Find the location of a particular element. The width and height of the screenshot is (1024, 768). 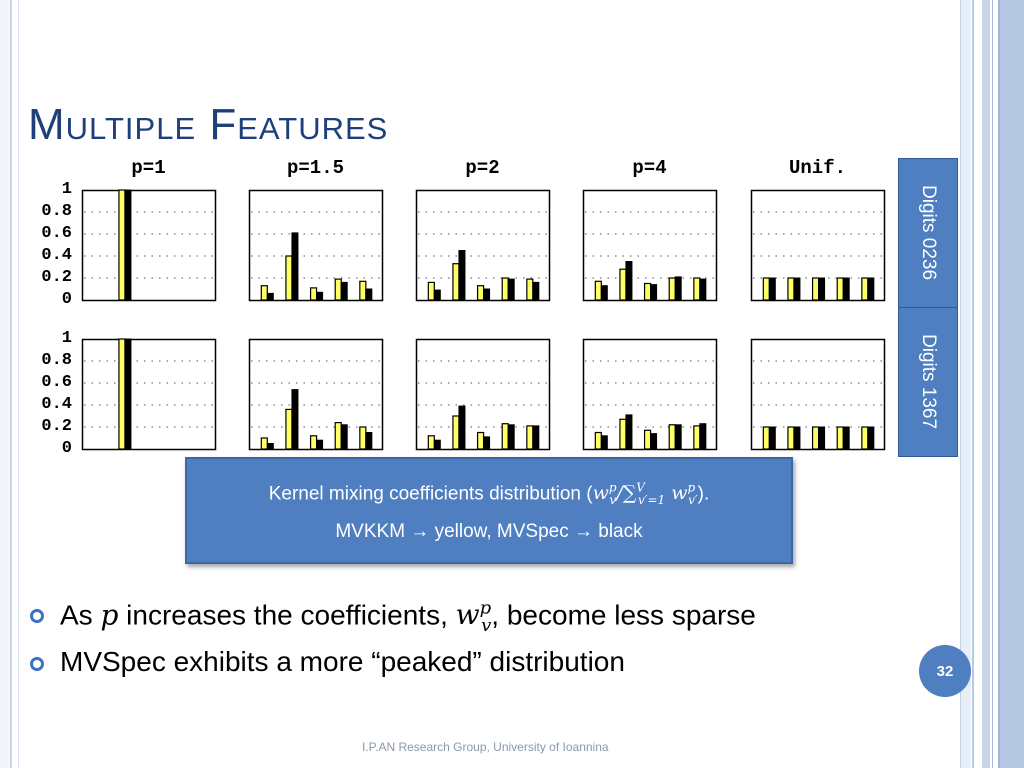

left-border is located at coordinates (6, 384).